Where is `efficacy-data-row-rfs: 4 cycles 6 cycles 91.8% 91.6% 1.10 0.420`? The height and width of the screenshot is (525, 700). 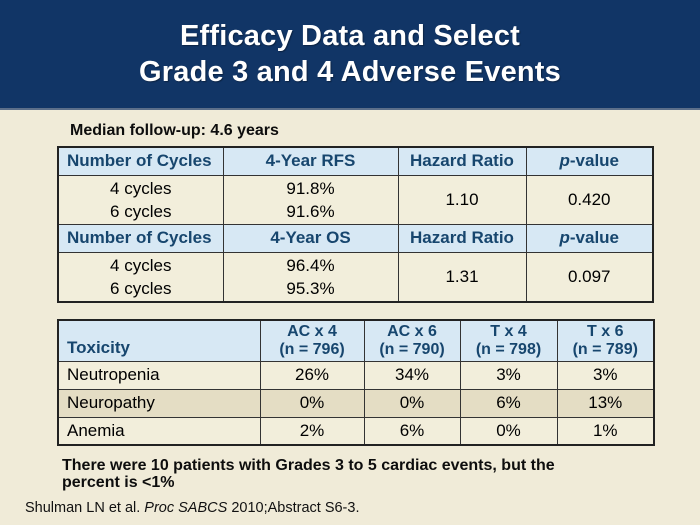
efficacy-data-row-rfs: 4 cycles 6 cycles 91.8% 91.6% 1.10 0.420 is located at coordinates (355, 199).